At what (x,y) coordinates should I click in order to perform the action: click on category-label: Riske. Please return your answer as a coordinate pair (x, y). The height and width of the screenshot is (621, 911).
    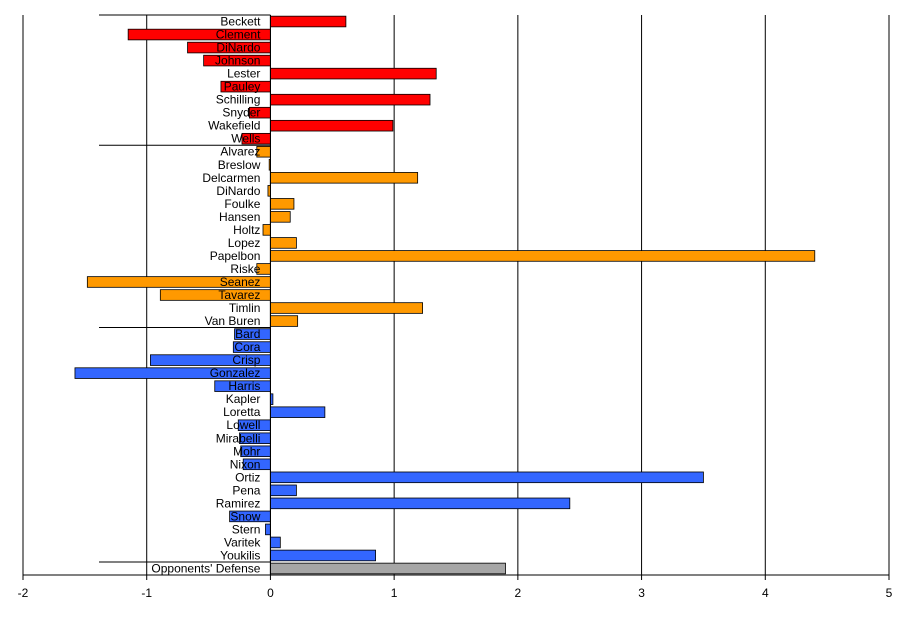
    Looking at the image, I should click on (245, 269).